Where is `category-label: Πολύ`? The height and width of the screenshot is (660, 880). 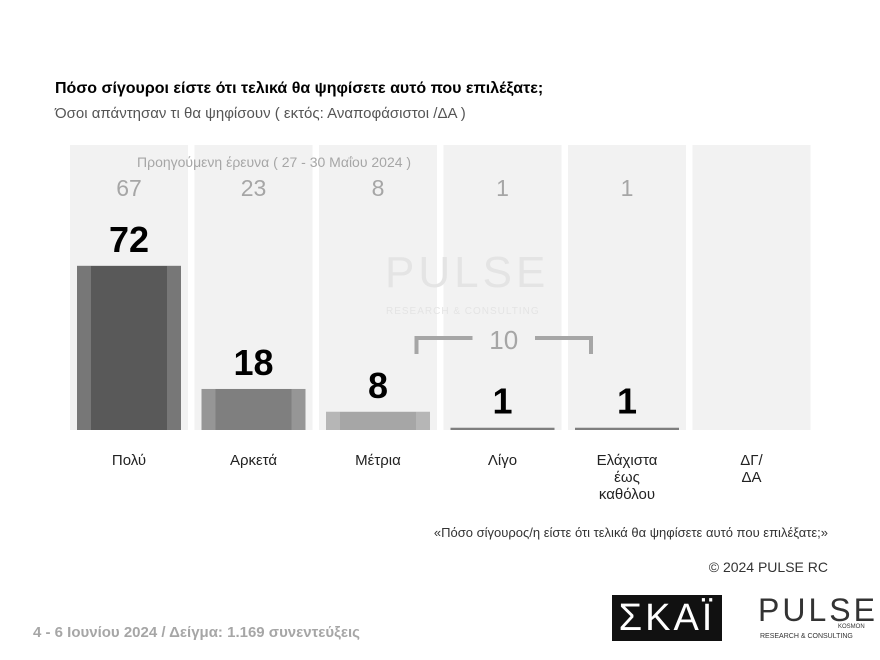
category-label: Πολύ is located at coordinates (129, 460).